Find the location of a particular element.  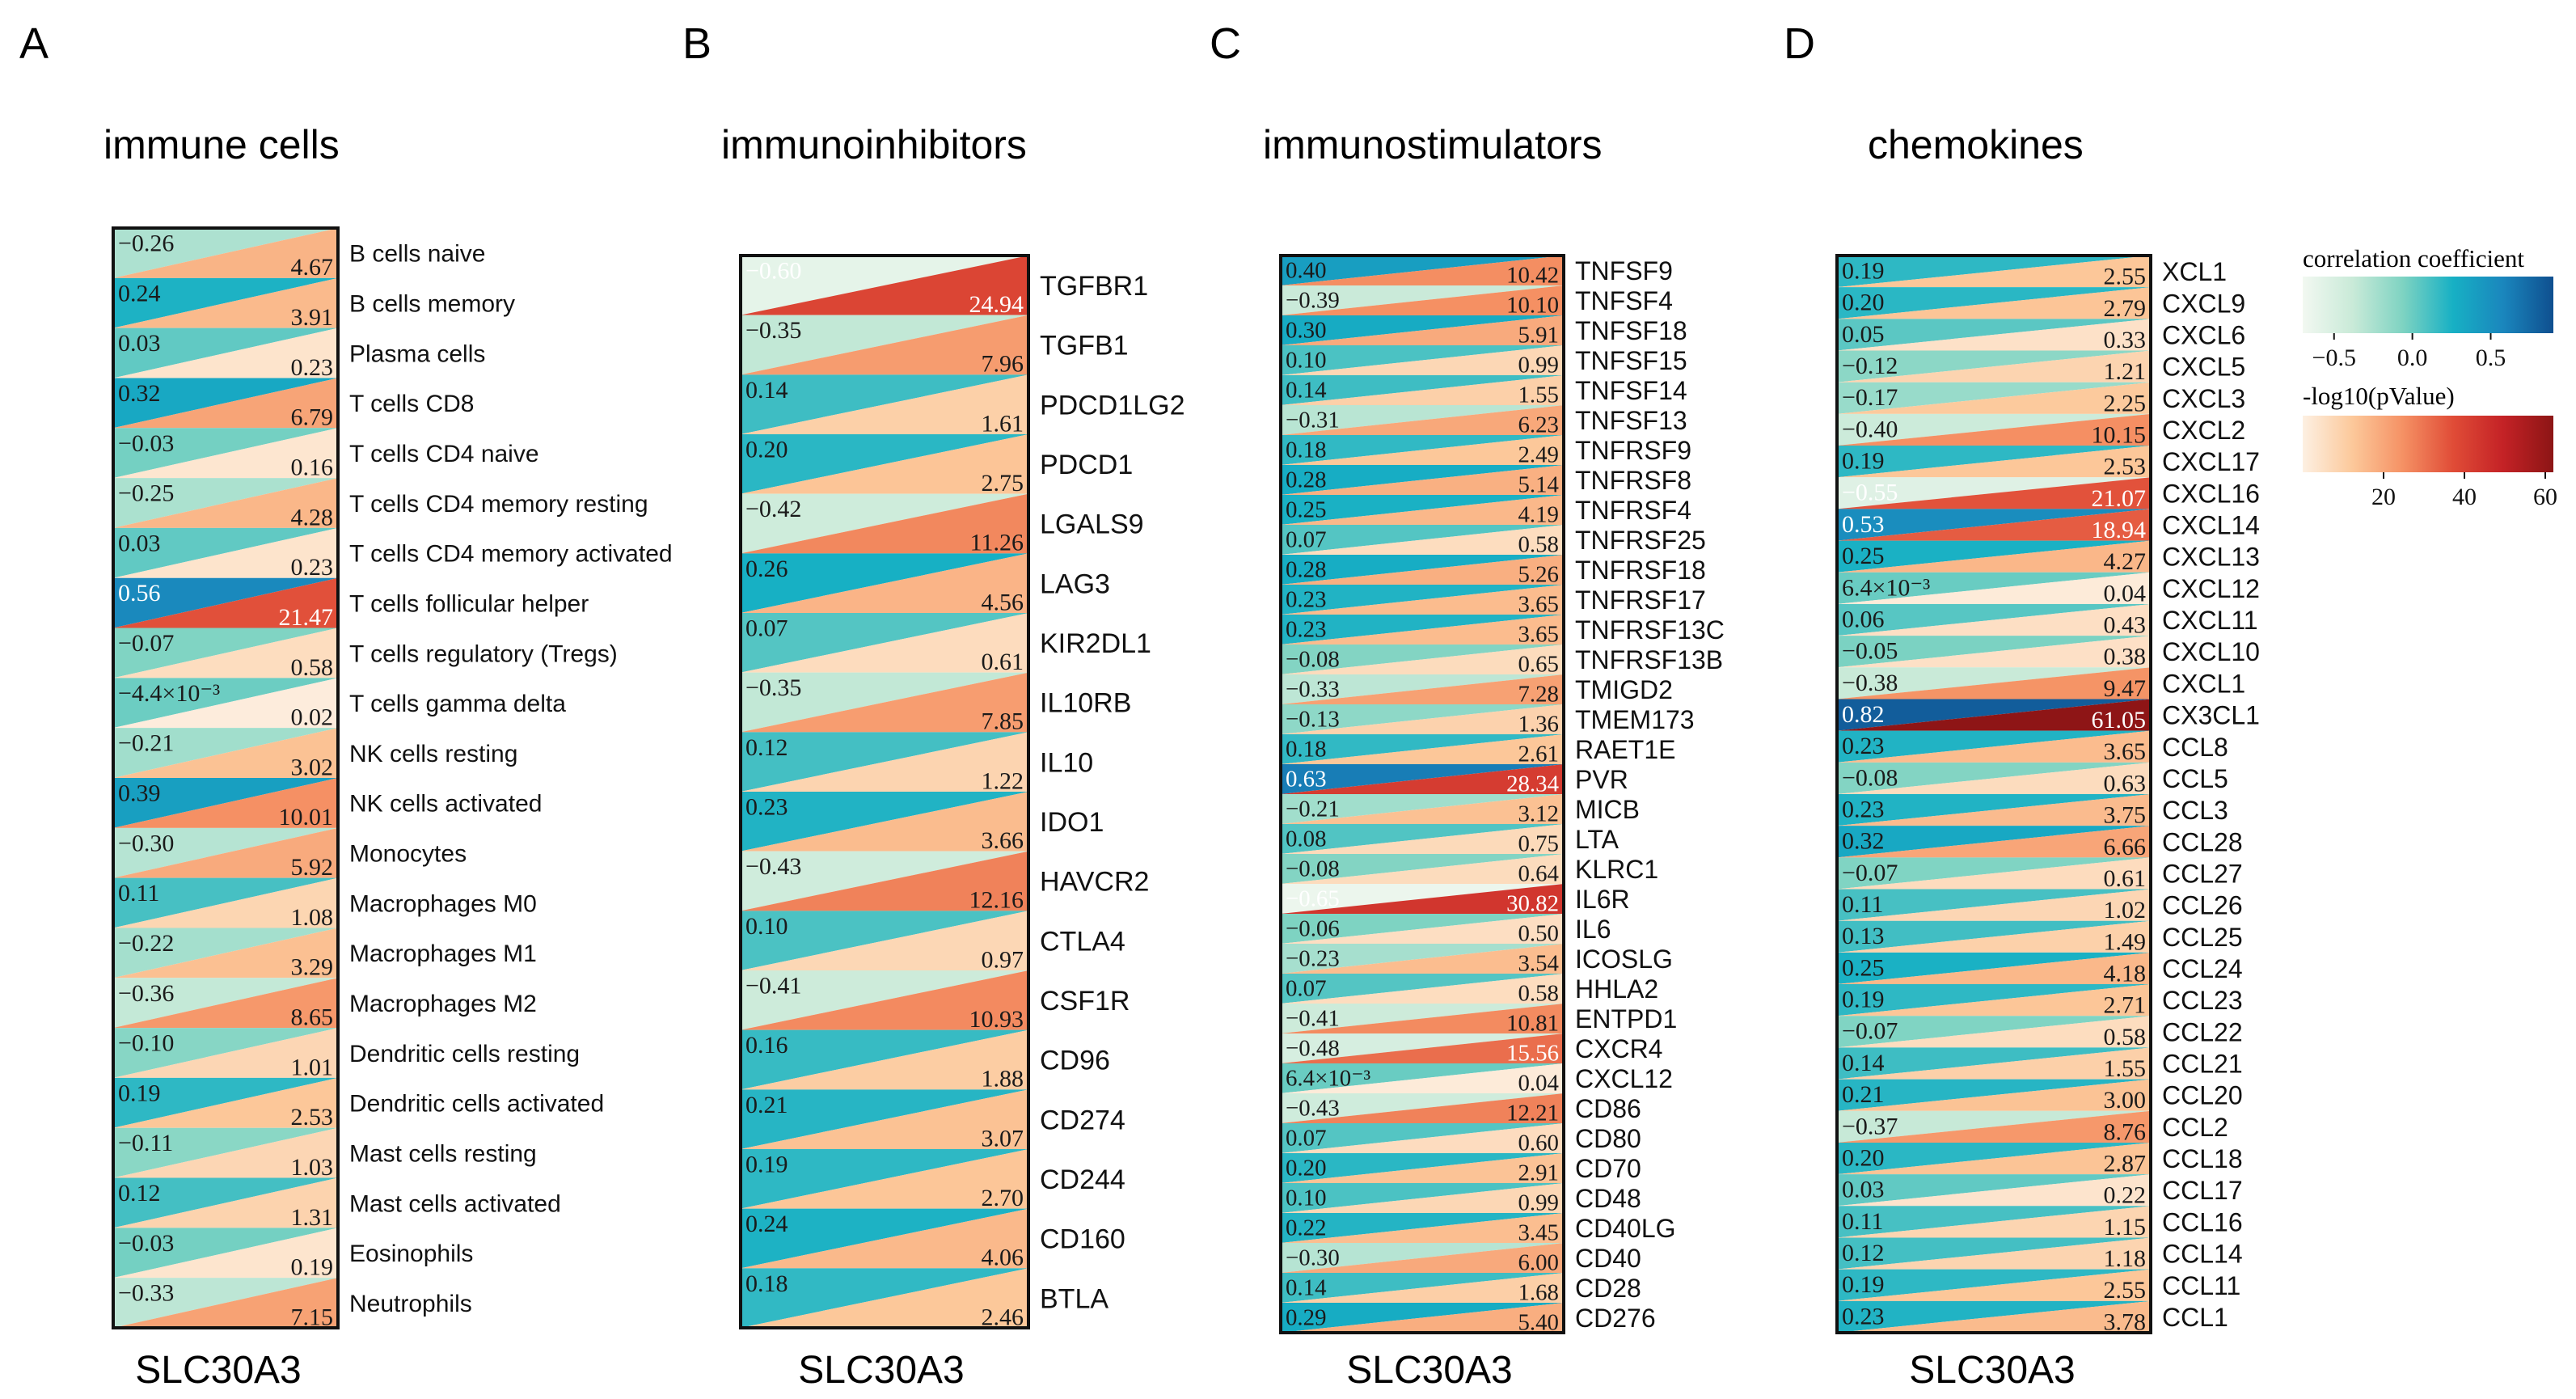

row-label: CX3CL1 is located at coordinates (2211, 716).